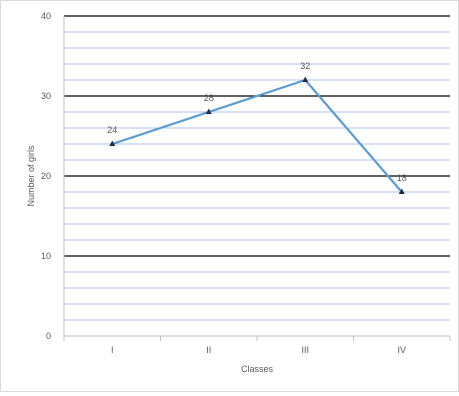  What do you see at coordinates (402, 178) in the screenshot?
I see `data-label: 18` at bounding box center [402, 178].